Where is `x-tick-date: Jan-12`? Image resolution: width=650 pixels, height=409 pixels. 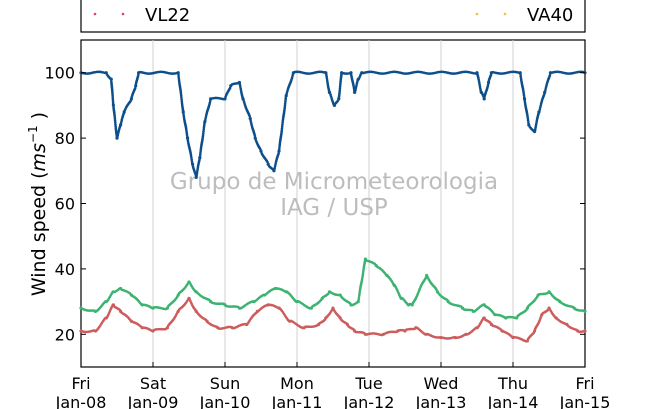
x-tick-date: Jan-12 is located at coordinates (369, 401).